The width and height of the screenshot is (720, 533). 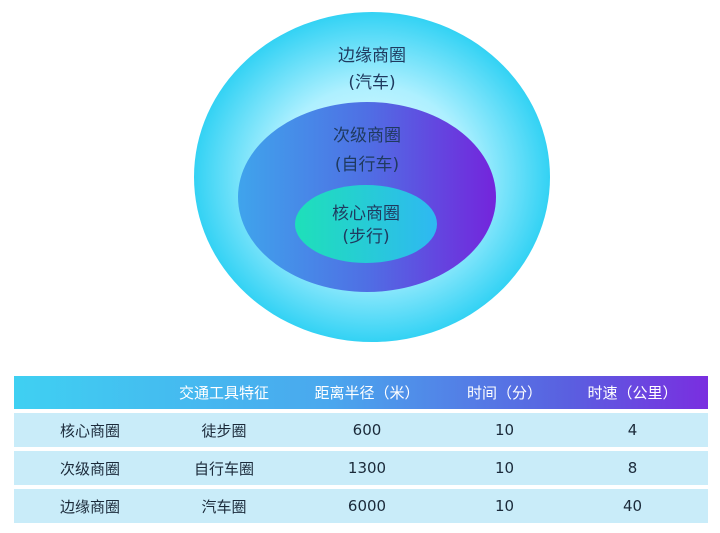 What do you see at coordinates (504, 393) in the screenshot?
I see `header-cell: 时间（分）` at bounding box center [504, 393].